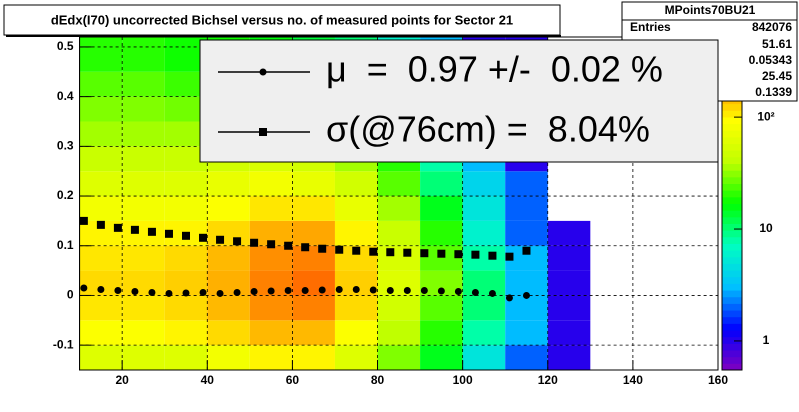 The image size is (799, 412). I want to click on title-box, so click(282, 20).